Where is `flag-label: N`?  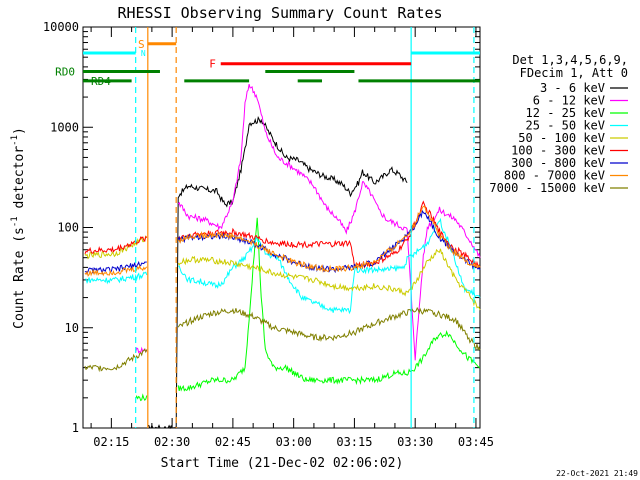
flag-label: N is located at coordinates (143, 53).